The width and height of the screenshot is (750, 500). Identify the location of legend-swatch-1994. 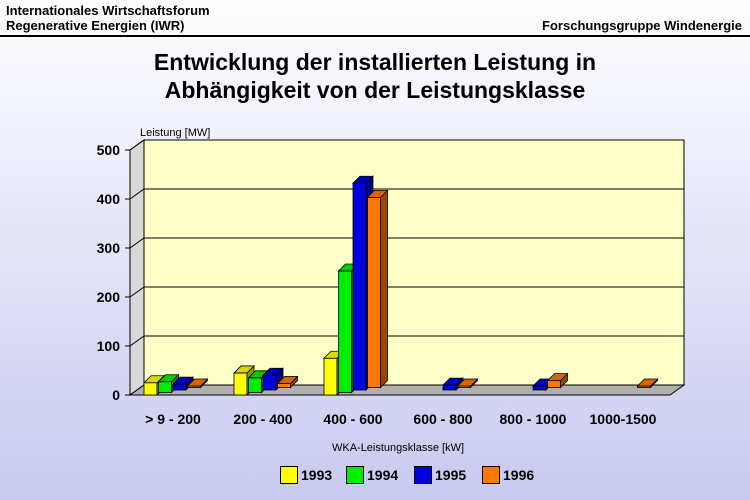
(355, 475).